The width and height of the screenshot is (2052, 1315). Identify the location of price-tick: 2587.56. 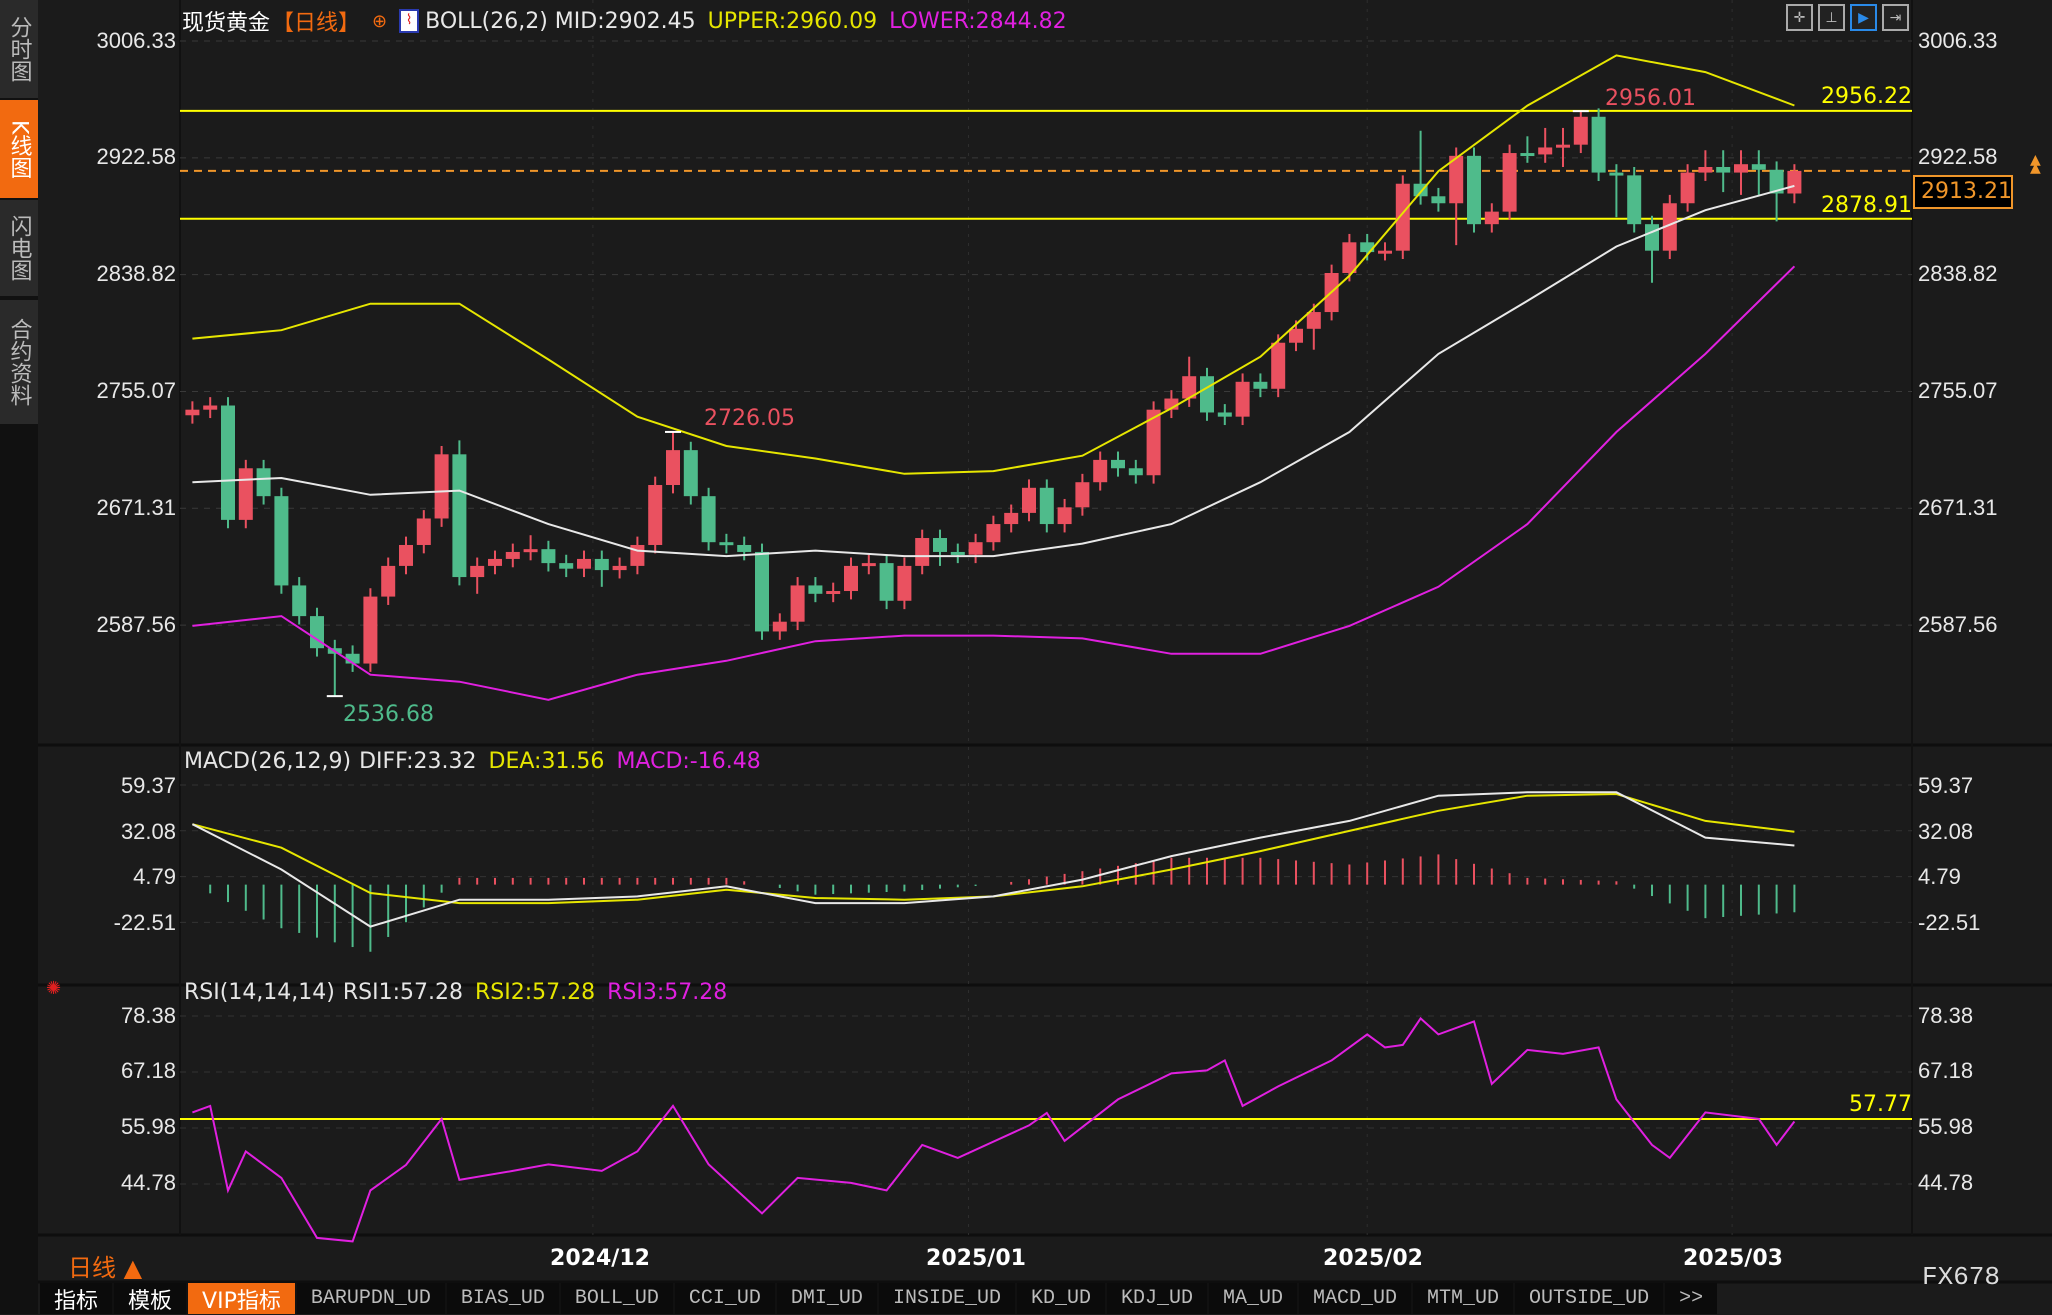
(136, 624).